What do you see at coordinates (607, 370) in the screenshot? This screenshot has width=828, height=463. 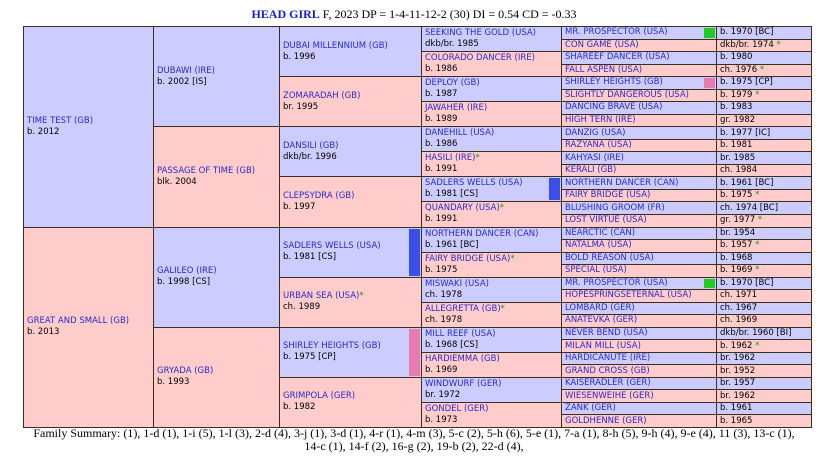 I see `horse-name: GRAND CROSS (GB)` at bounding box center [607, 370].